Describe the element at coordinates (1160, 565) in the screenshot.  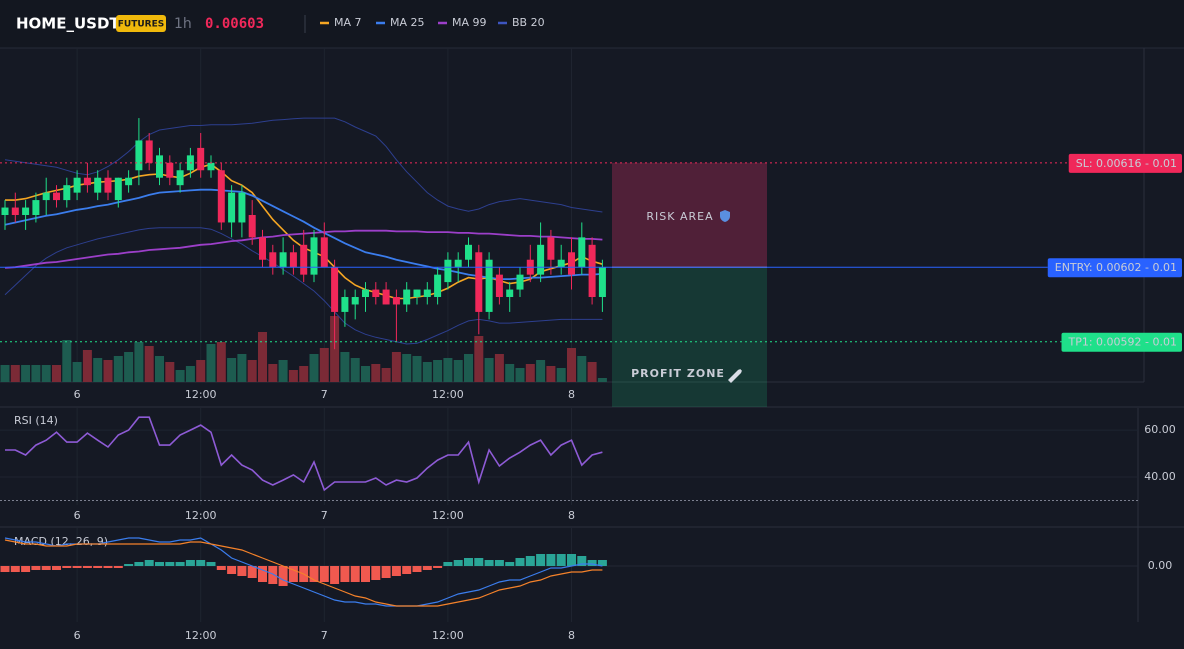
I see `y-tick-label: 0.00` at that location.